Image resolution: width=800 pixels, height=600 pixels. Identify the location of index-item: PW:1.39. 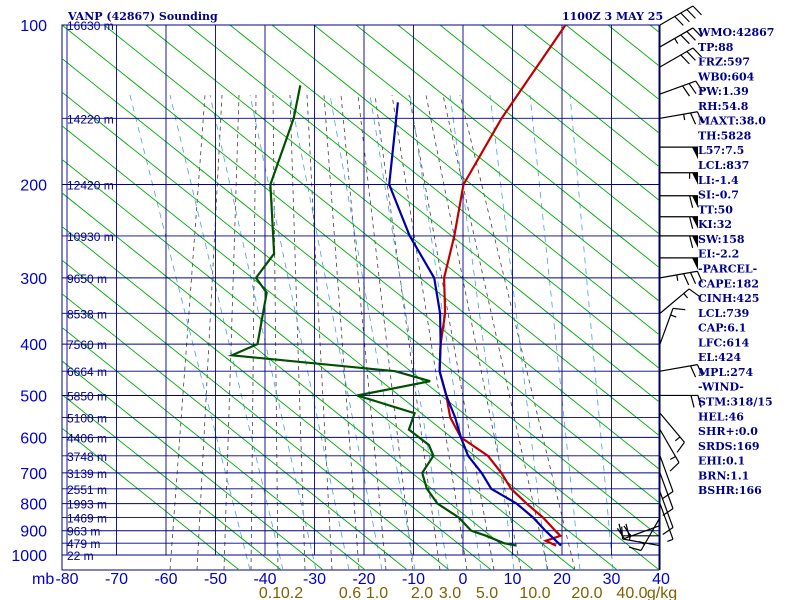
(723, 91).